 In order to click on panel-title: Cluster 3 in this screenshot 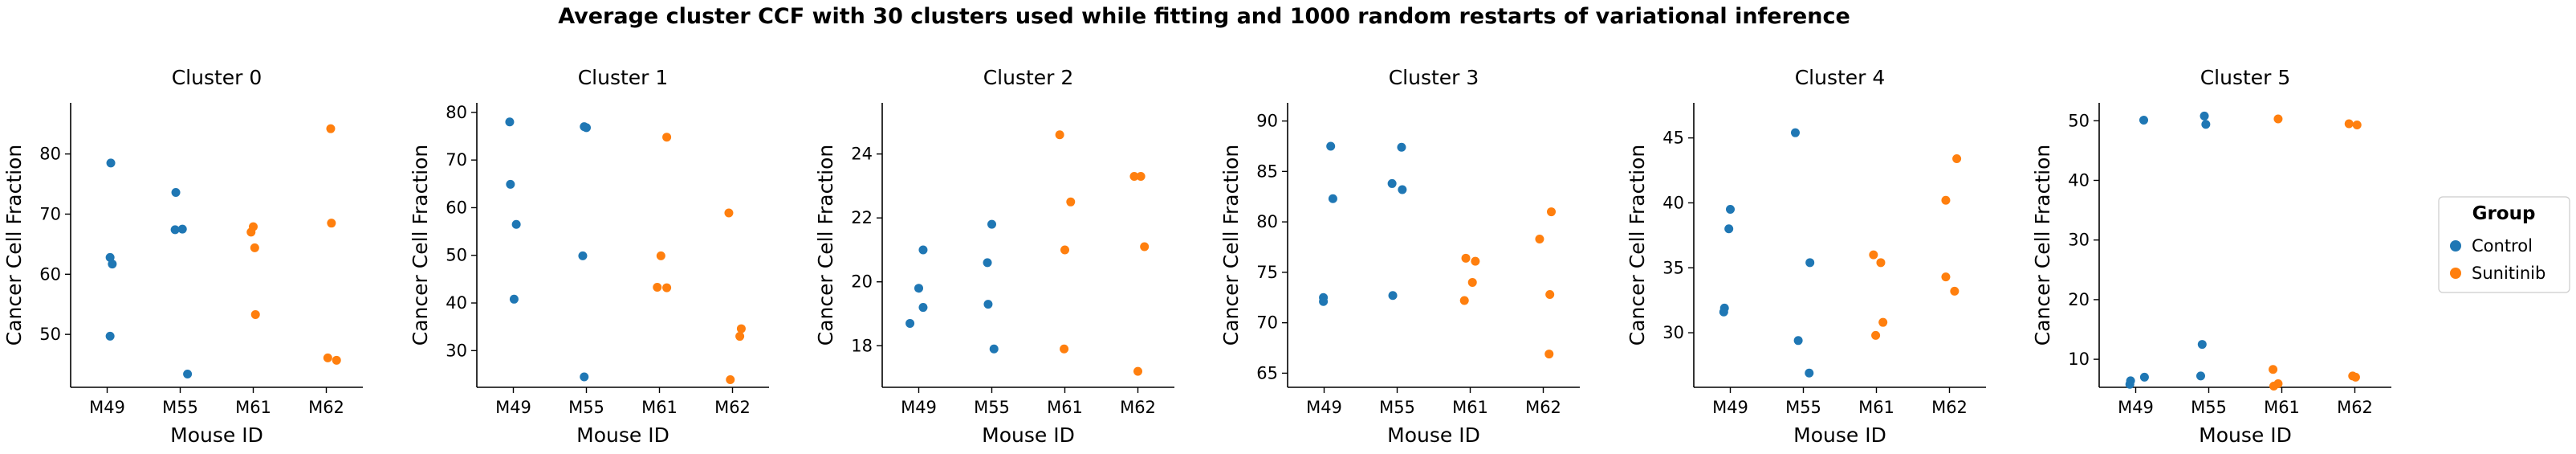, I will do `click(1434, 77)`.